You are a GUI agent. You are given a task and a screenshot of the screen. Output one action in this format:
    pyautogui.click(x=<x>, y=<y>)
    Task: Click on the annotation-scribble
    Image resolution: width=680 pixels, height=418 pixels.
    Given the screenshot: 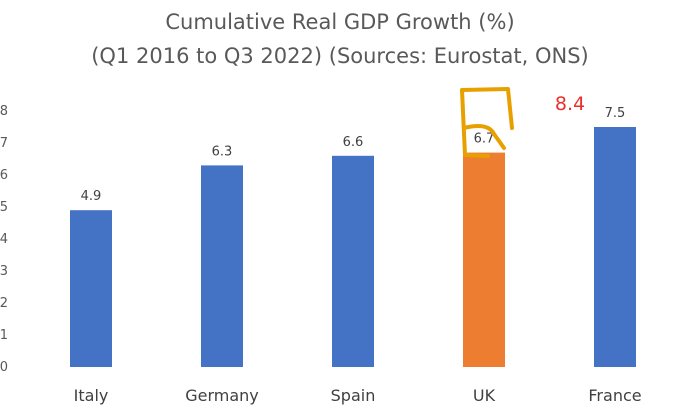 What is the action you would take?
    pyautogui.click(x=484, y=137)
    